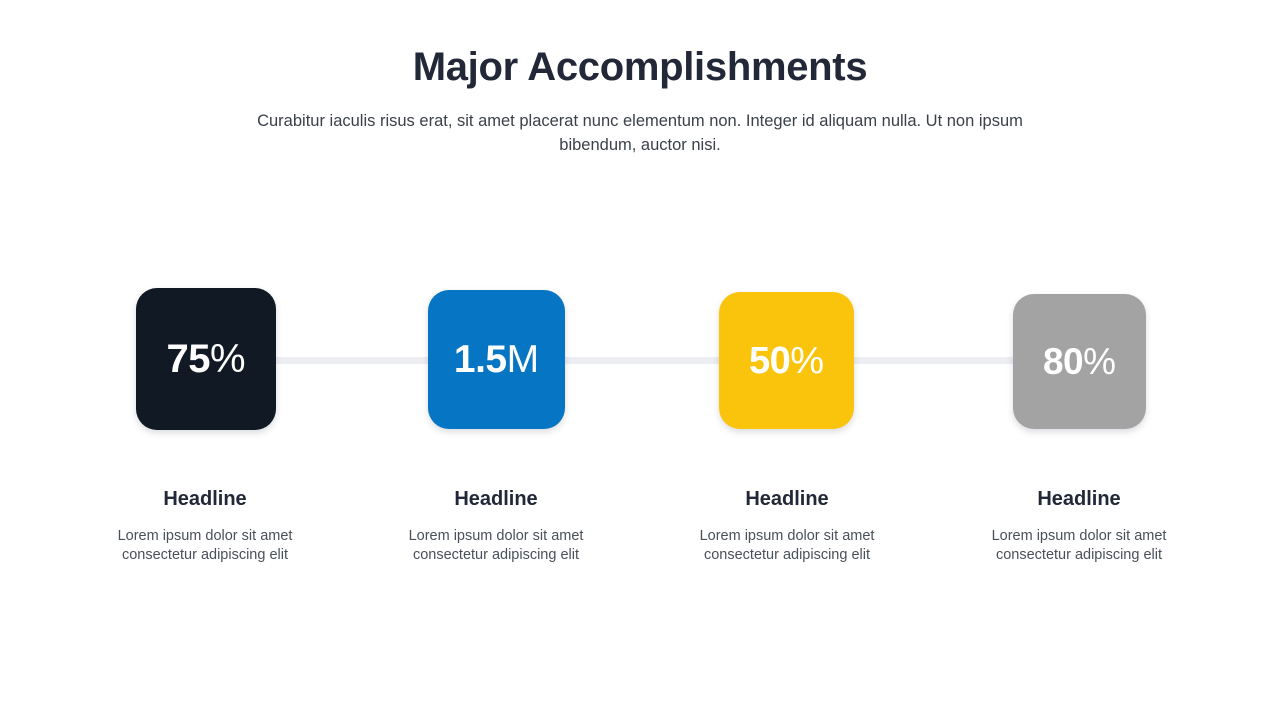  I want to click on stat-value-2: 1.5M, so click(496, 359).